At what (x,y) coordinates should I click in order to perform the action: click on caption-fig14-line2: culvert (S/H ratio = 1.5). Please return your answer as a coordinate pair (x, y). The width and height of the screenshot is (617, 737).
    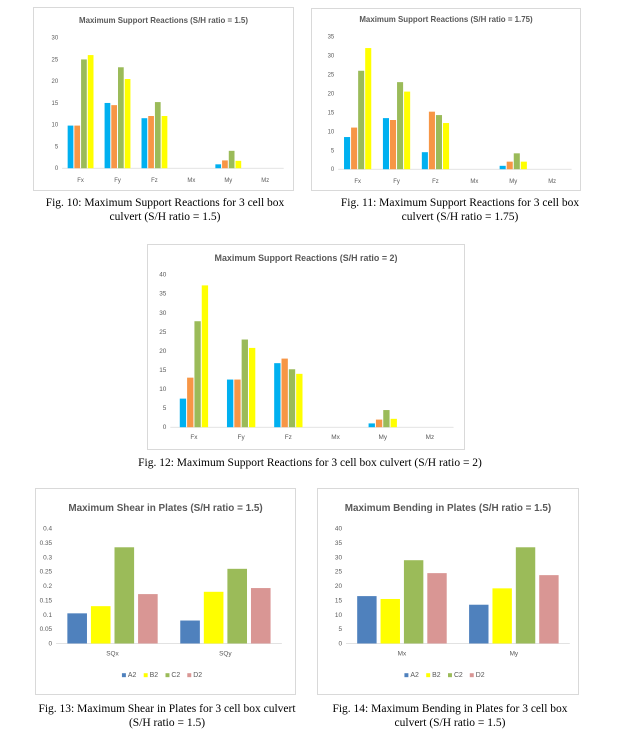
    Looking at the image, I should click on (450, 723).